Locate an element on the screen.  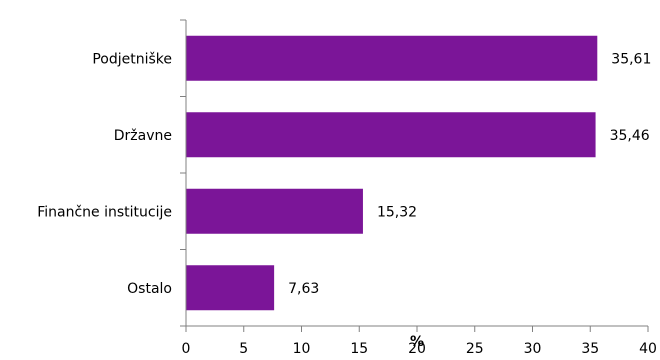
x-tick-label: 0 is located at coordinates (186, 349).